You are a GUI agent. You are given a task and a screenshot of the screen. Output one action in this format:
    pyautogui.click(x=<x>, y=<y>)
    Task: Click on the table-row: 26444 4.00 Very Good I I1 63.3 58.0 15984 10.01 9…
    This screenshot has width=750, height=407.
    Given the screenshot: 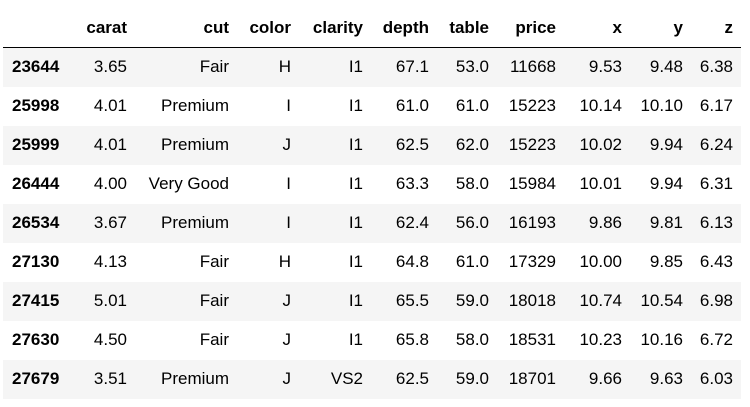 What is the action you would take?
    pyautogui.click(x=372, y=184)
    